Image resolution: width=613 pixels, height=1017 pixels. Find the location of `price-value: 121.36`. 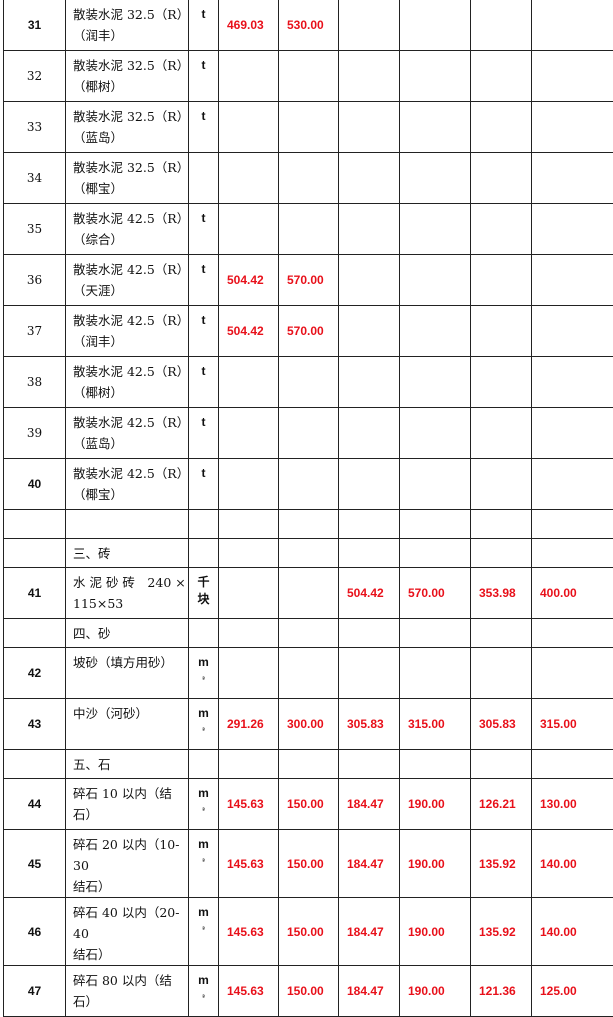

price-value: 121.36 is located at coordinates (501, 991).